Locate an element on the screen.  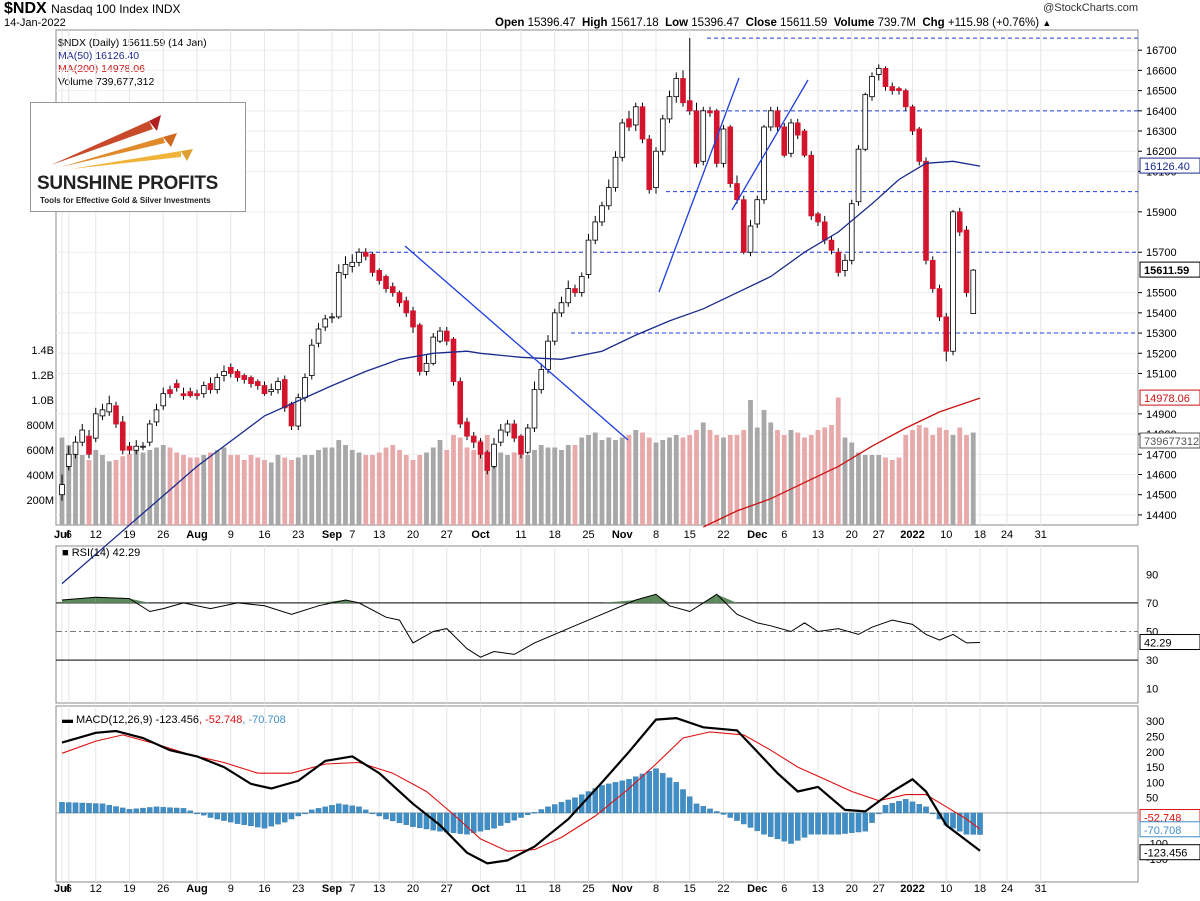
hist-box is located at coordinates (1169, 829).